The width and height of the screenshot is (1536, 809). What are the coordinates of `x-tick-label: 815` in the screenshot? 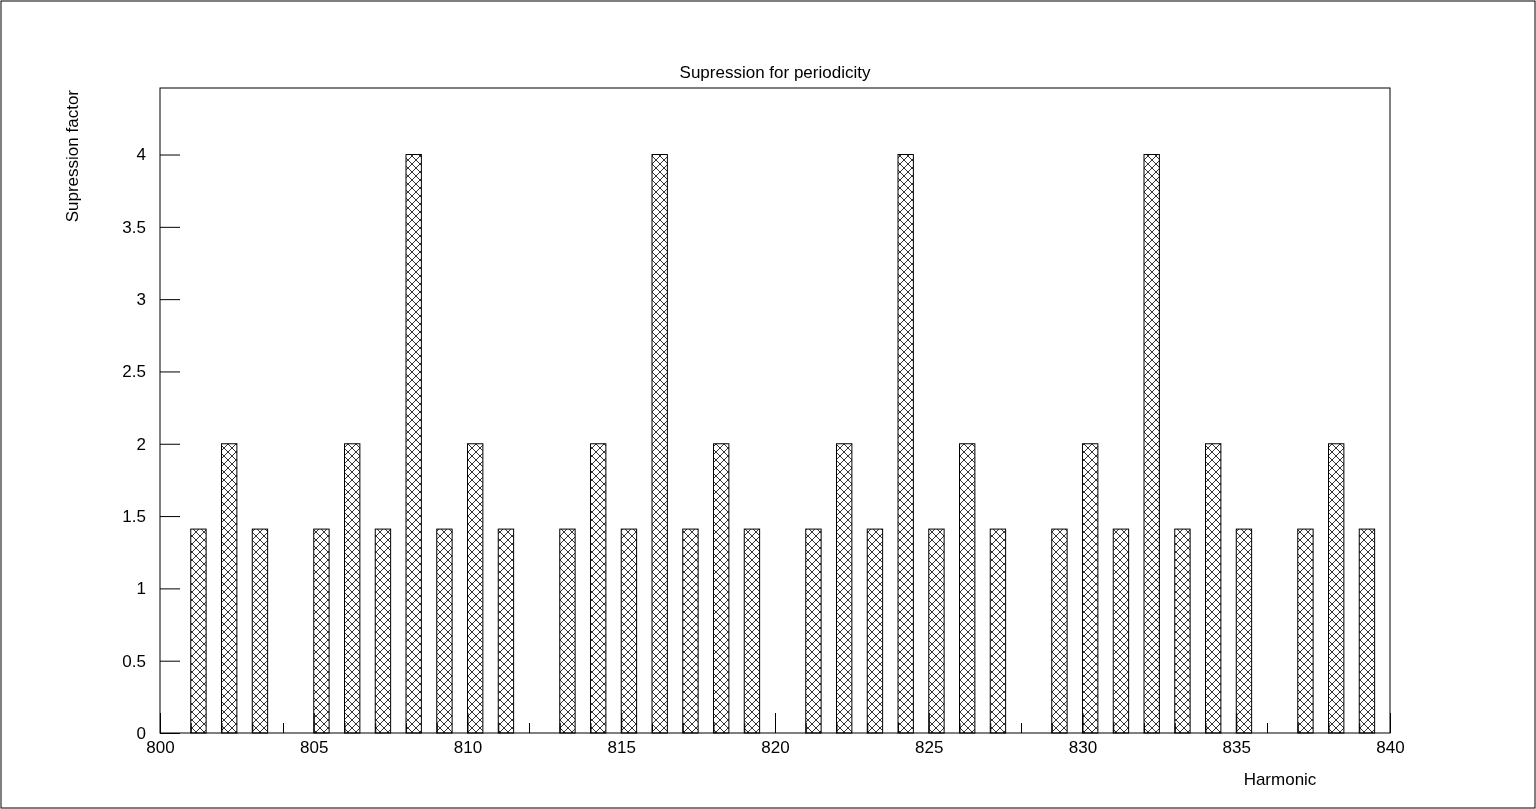 It's located at (621, 748).